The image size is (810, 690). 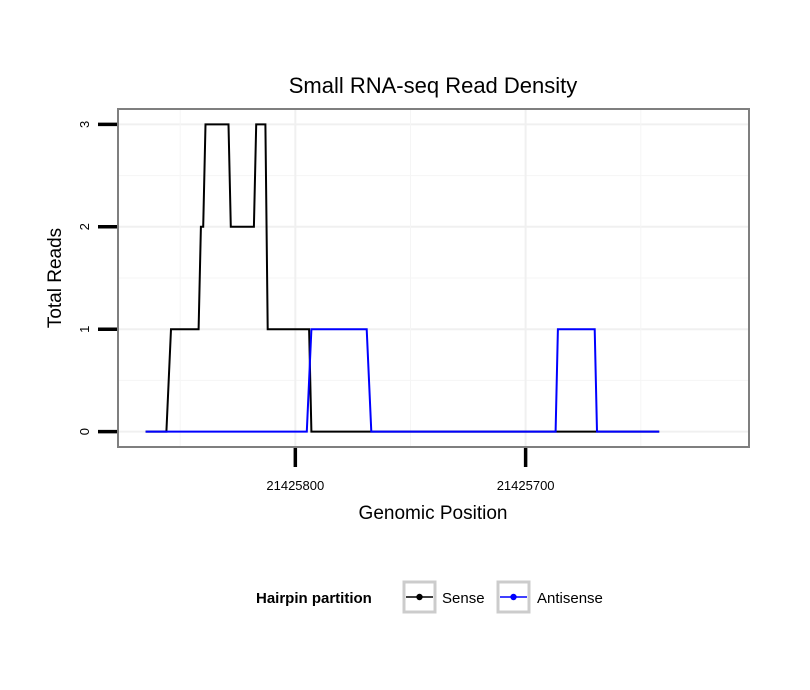 I want to click on legend: Hairpin partition Sense Antisense, so click(x=429, y=597).